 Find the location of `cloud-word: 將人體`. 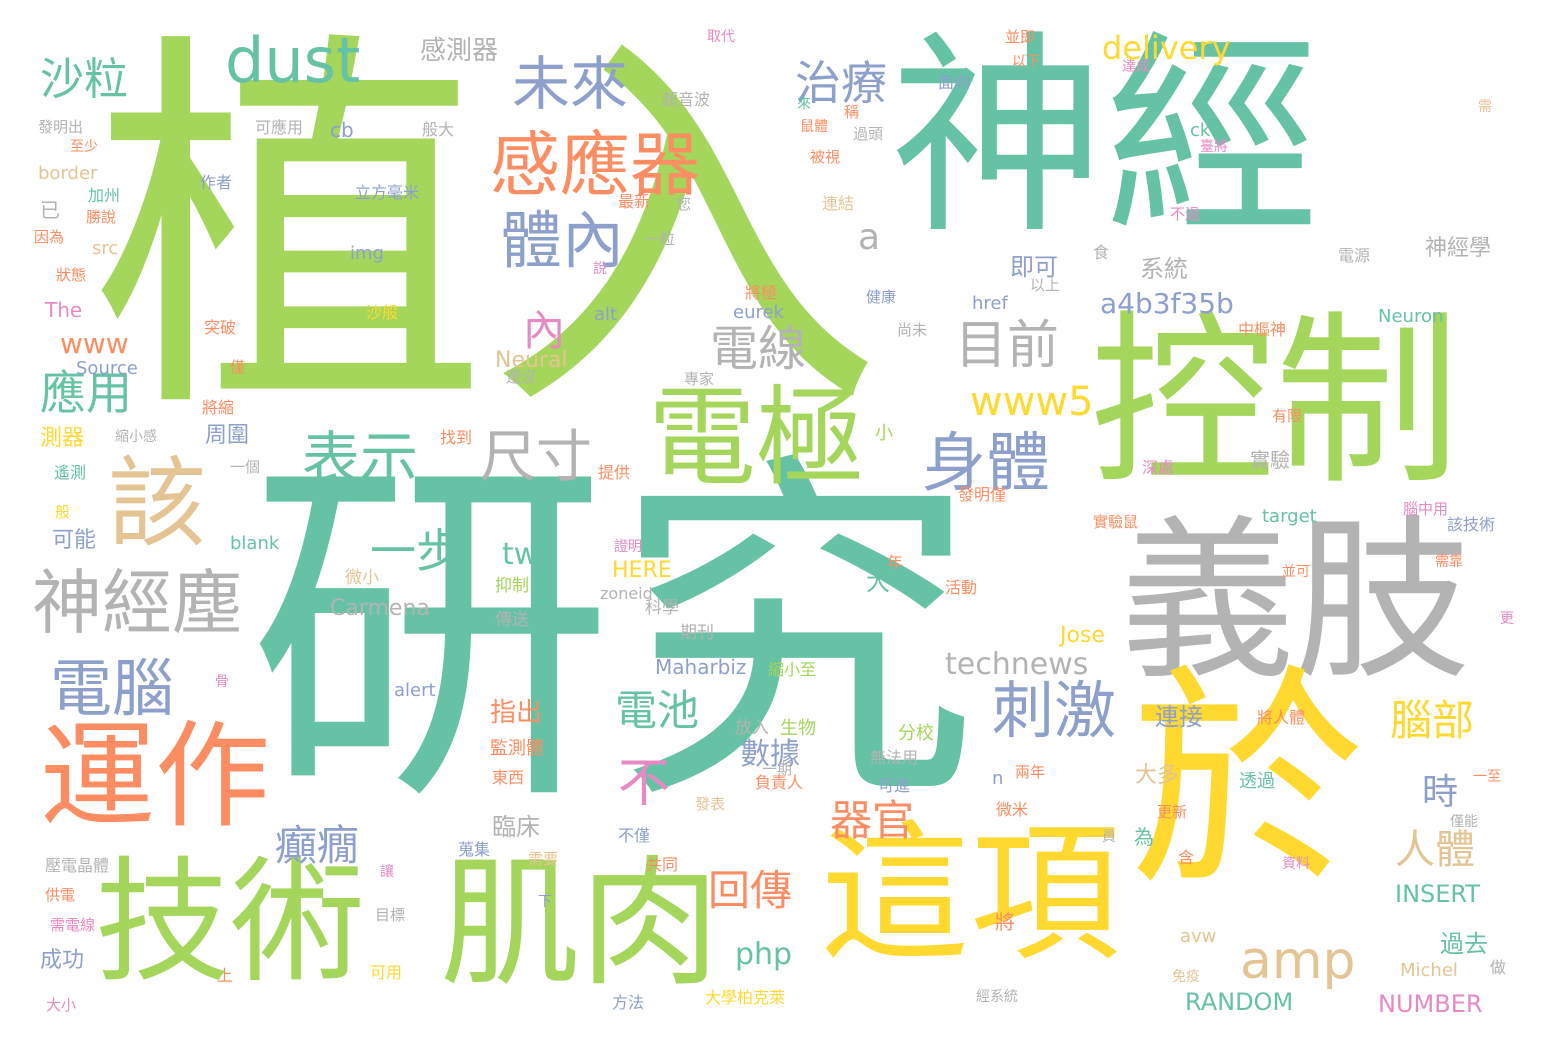

cloud-word: 將人體 is located at coordinates (1281, 717).